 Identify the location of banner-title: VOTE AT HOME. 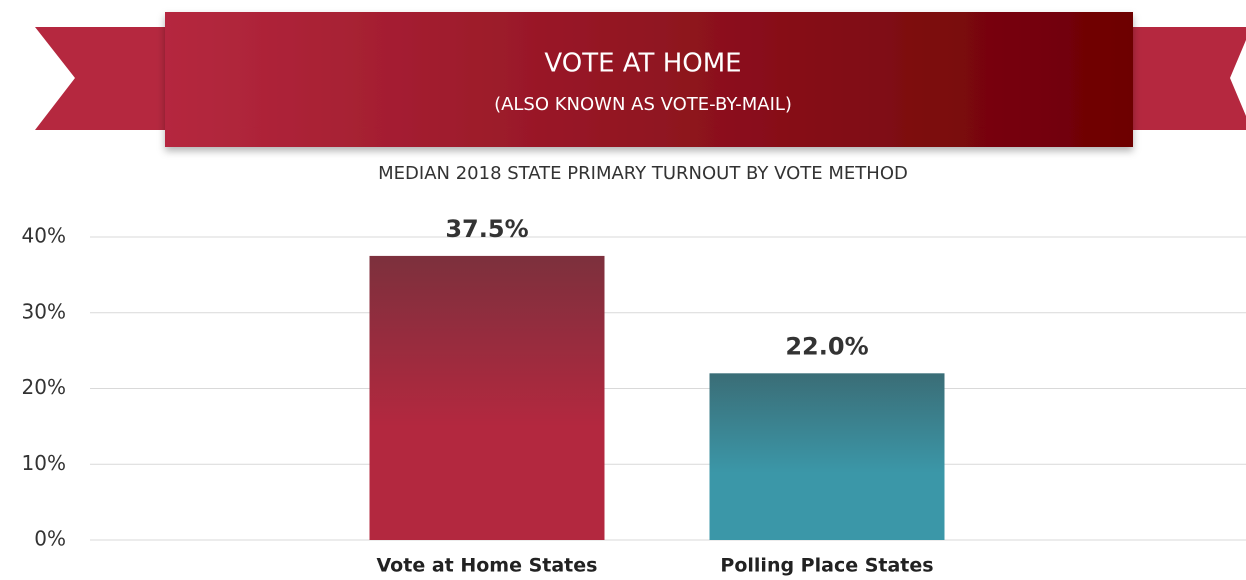
(642, 64).